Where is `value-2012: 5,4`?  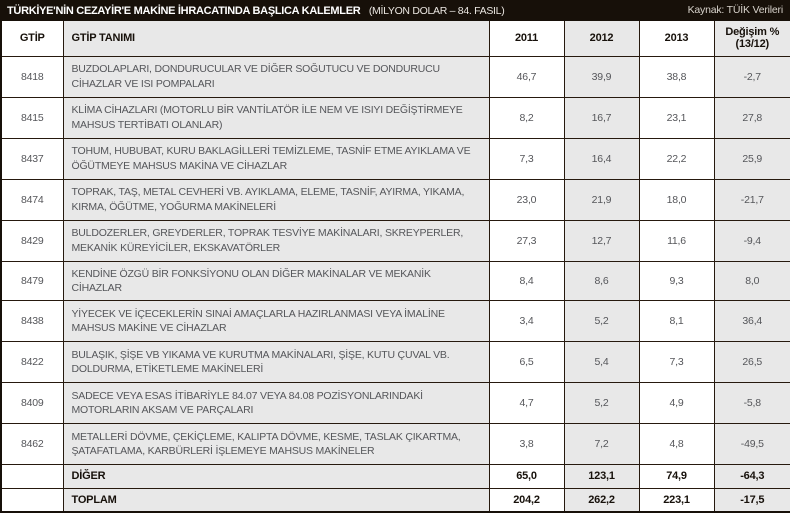
value-2012: 5,4 is located at coordinates (601, 361).